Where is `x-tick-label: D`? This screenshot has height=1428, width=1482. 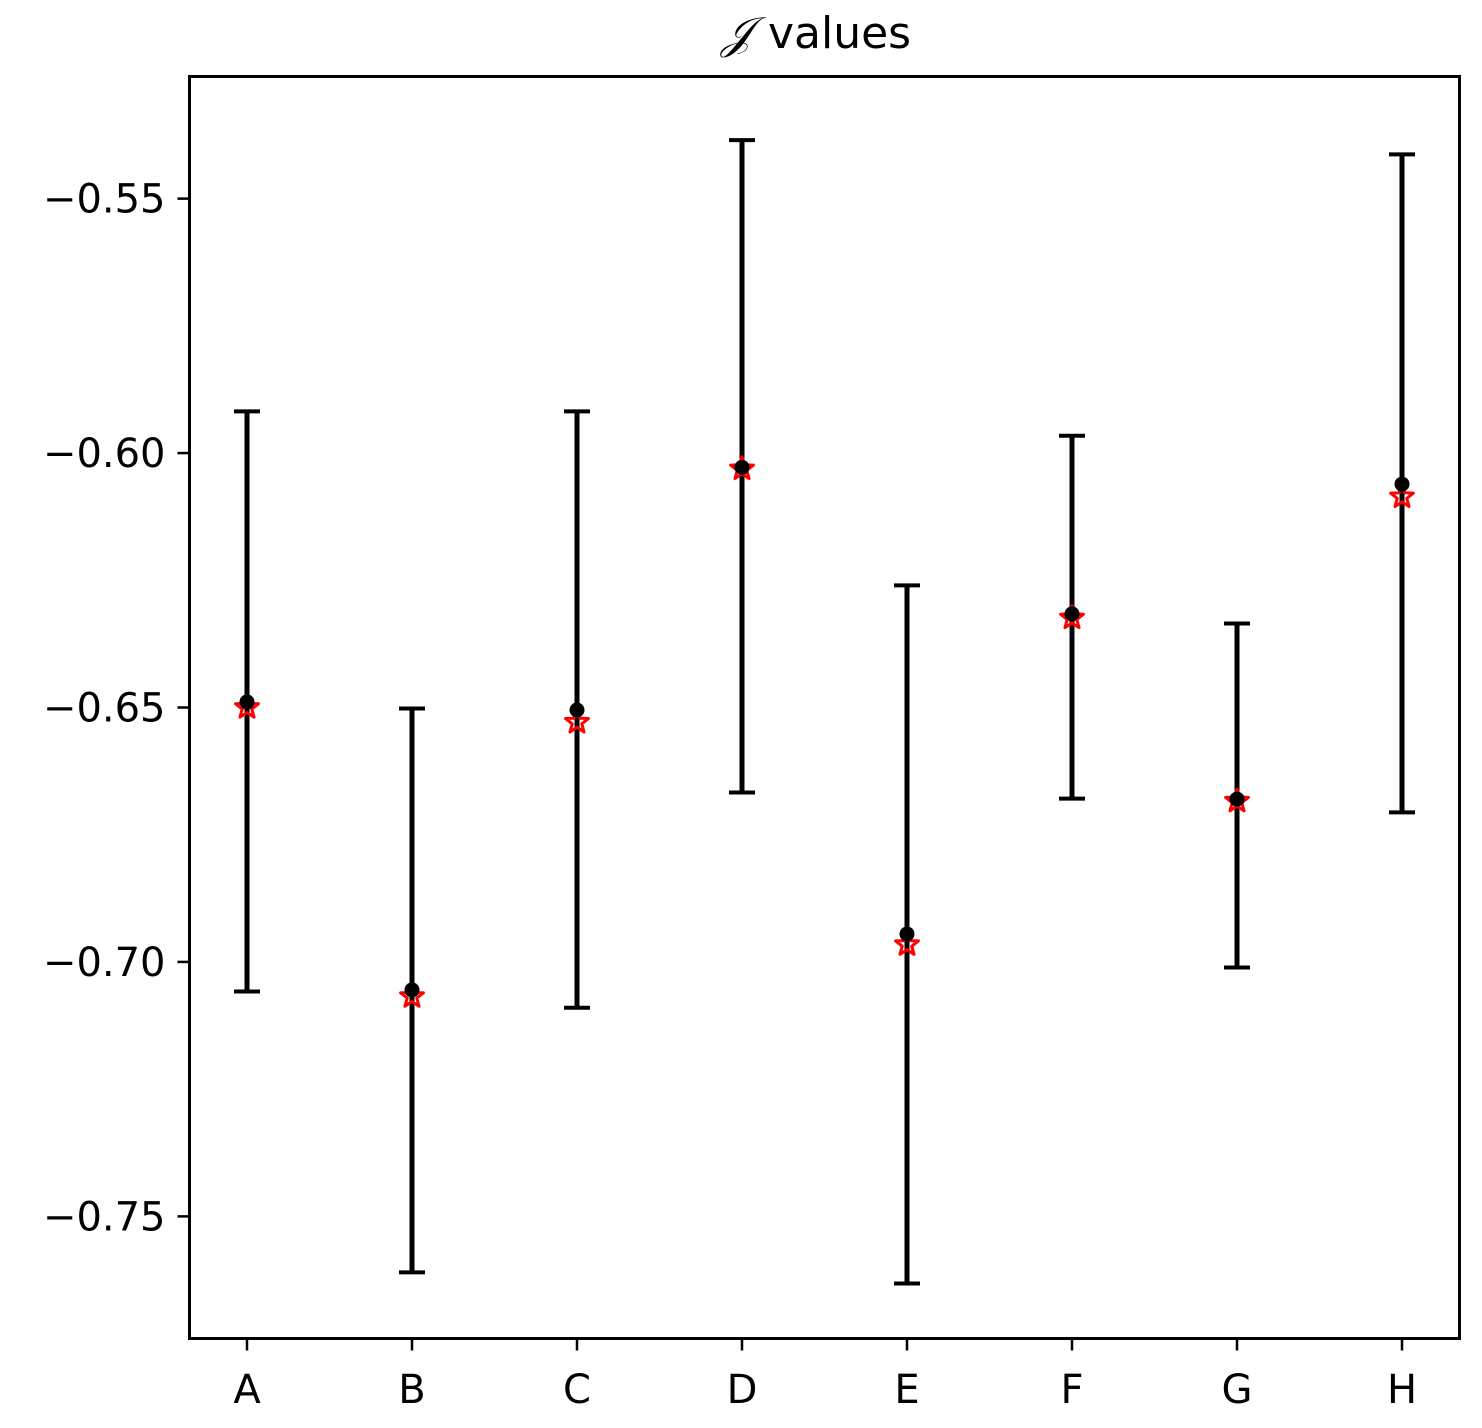 x-tick-label: D is located at coordinates (742, 1390).